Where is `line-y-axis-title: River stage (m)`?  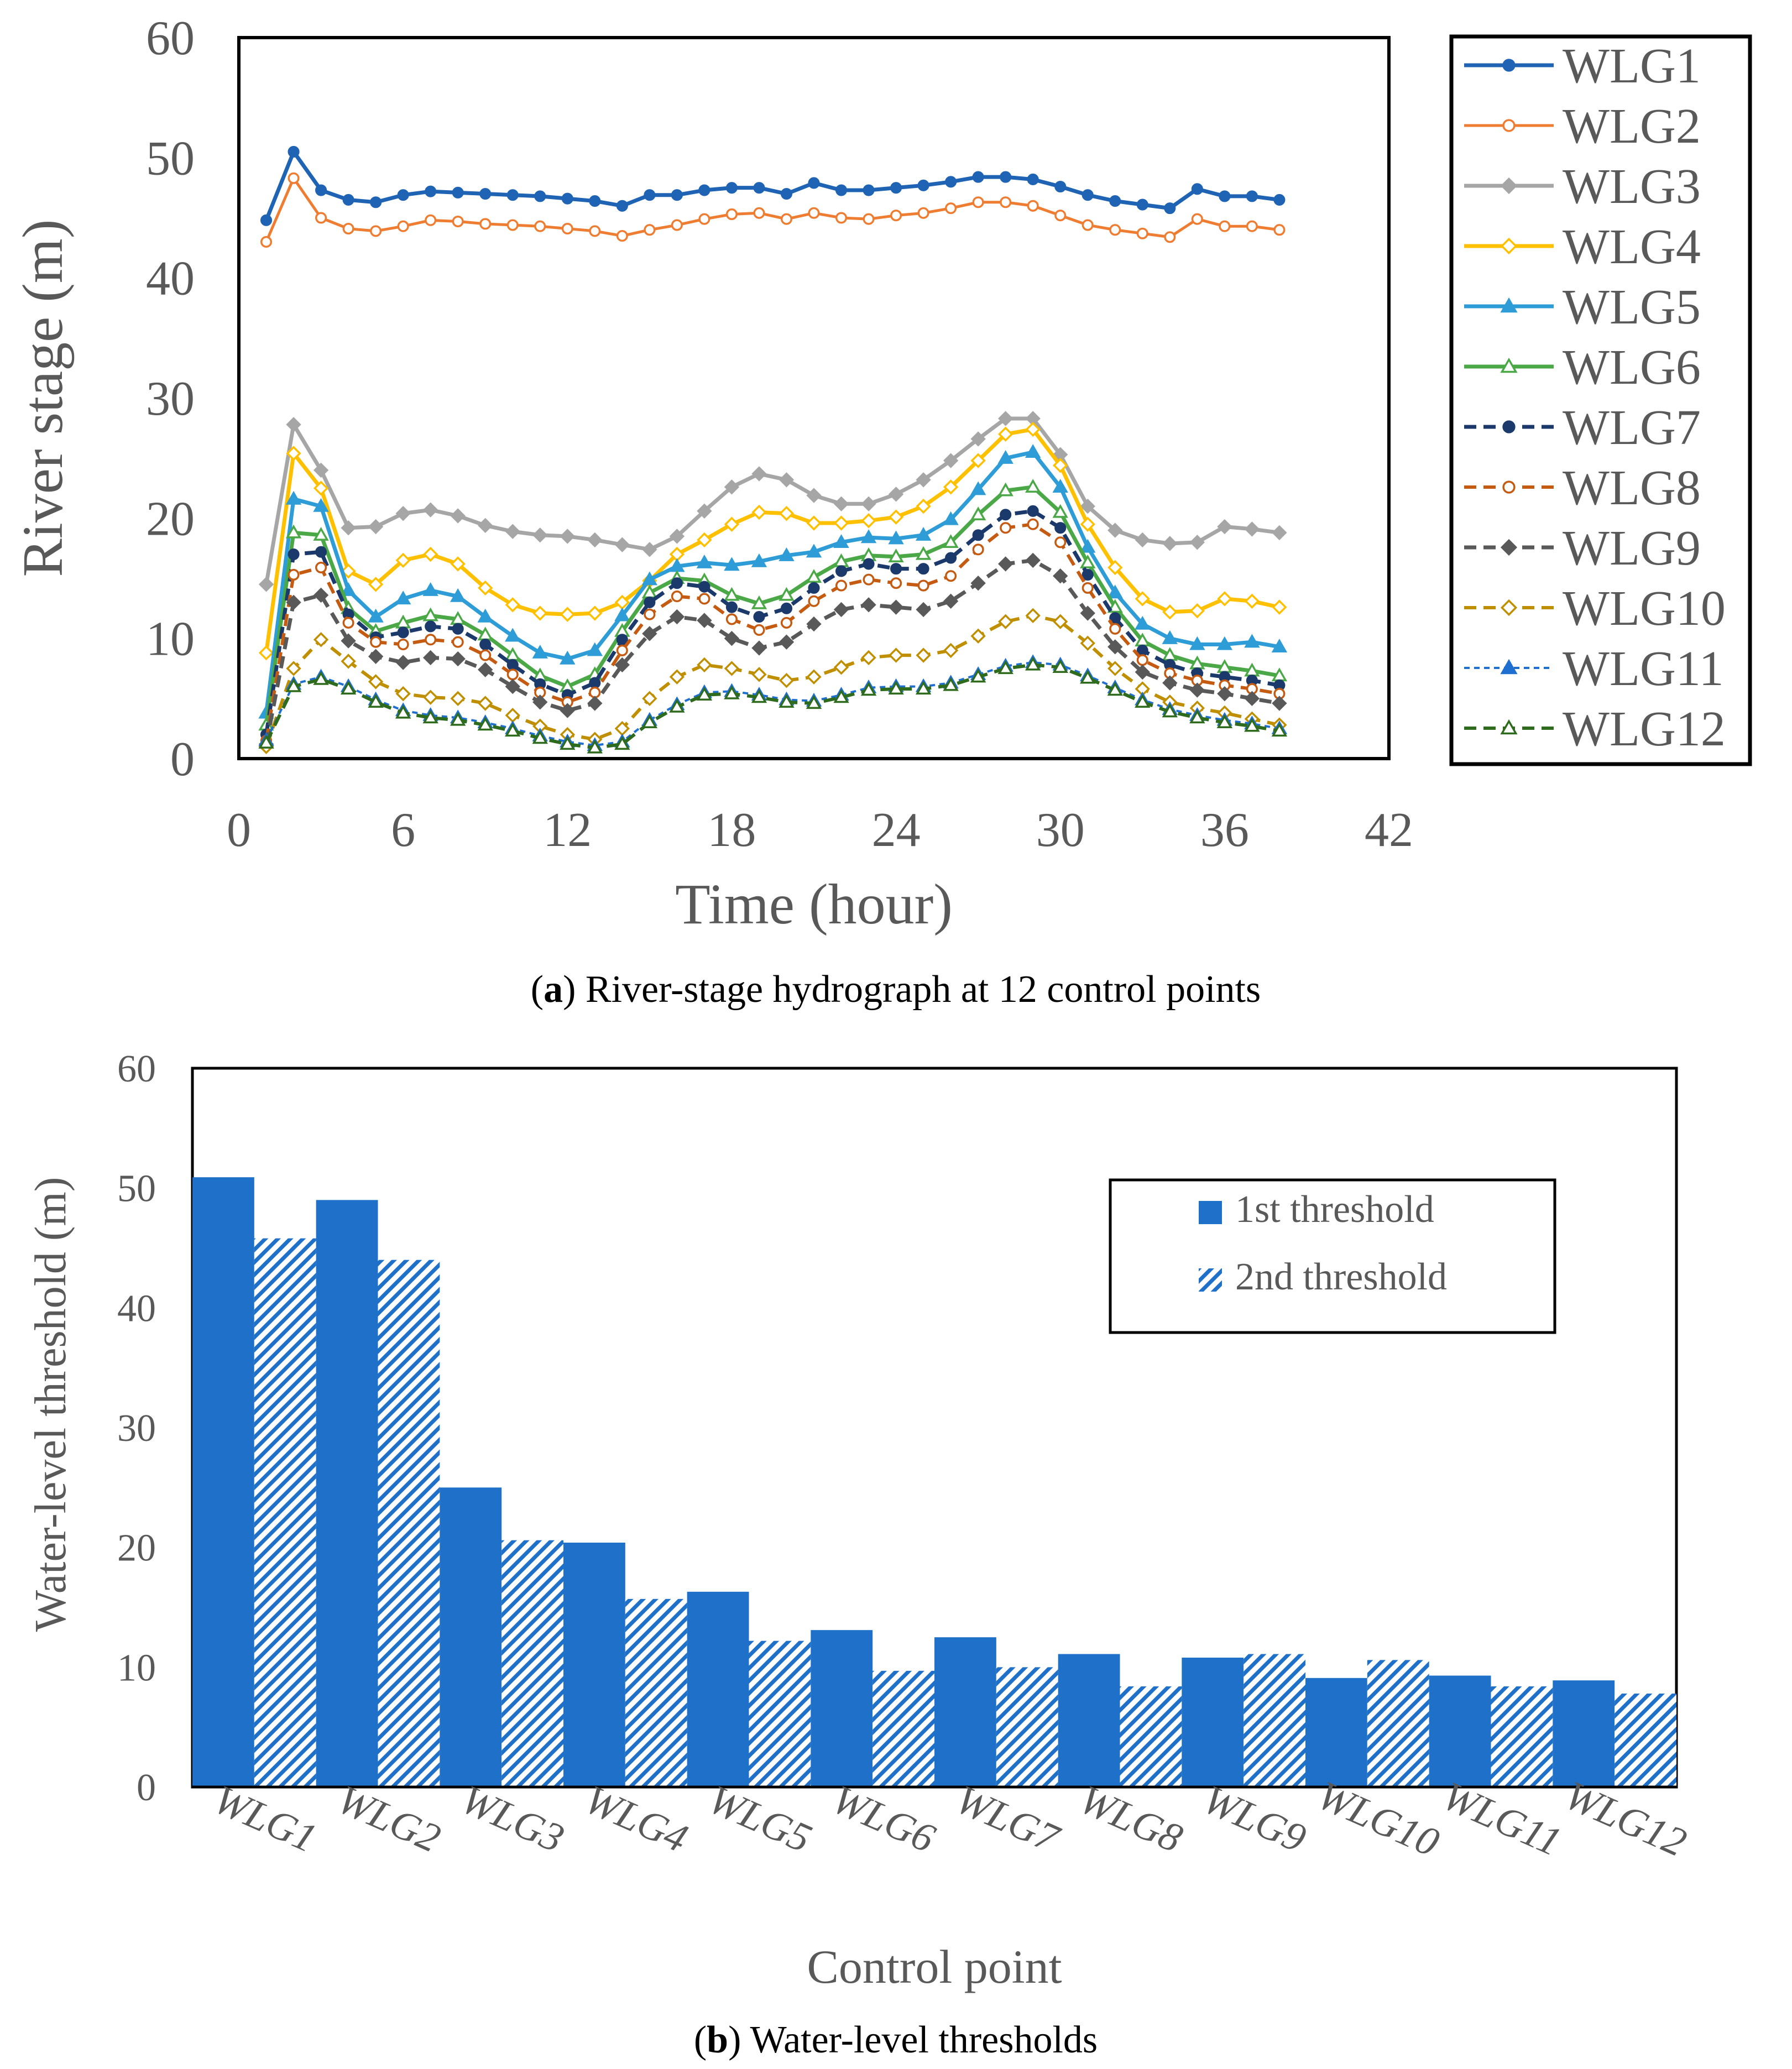
line-y-axis-title: River stage (m) is located at coordinates (43, 398).